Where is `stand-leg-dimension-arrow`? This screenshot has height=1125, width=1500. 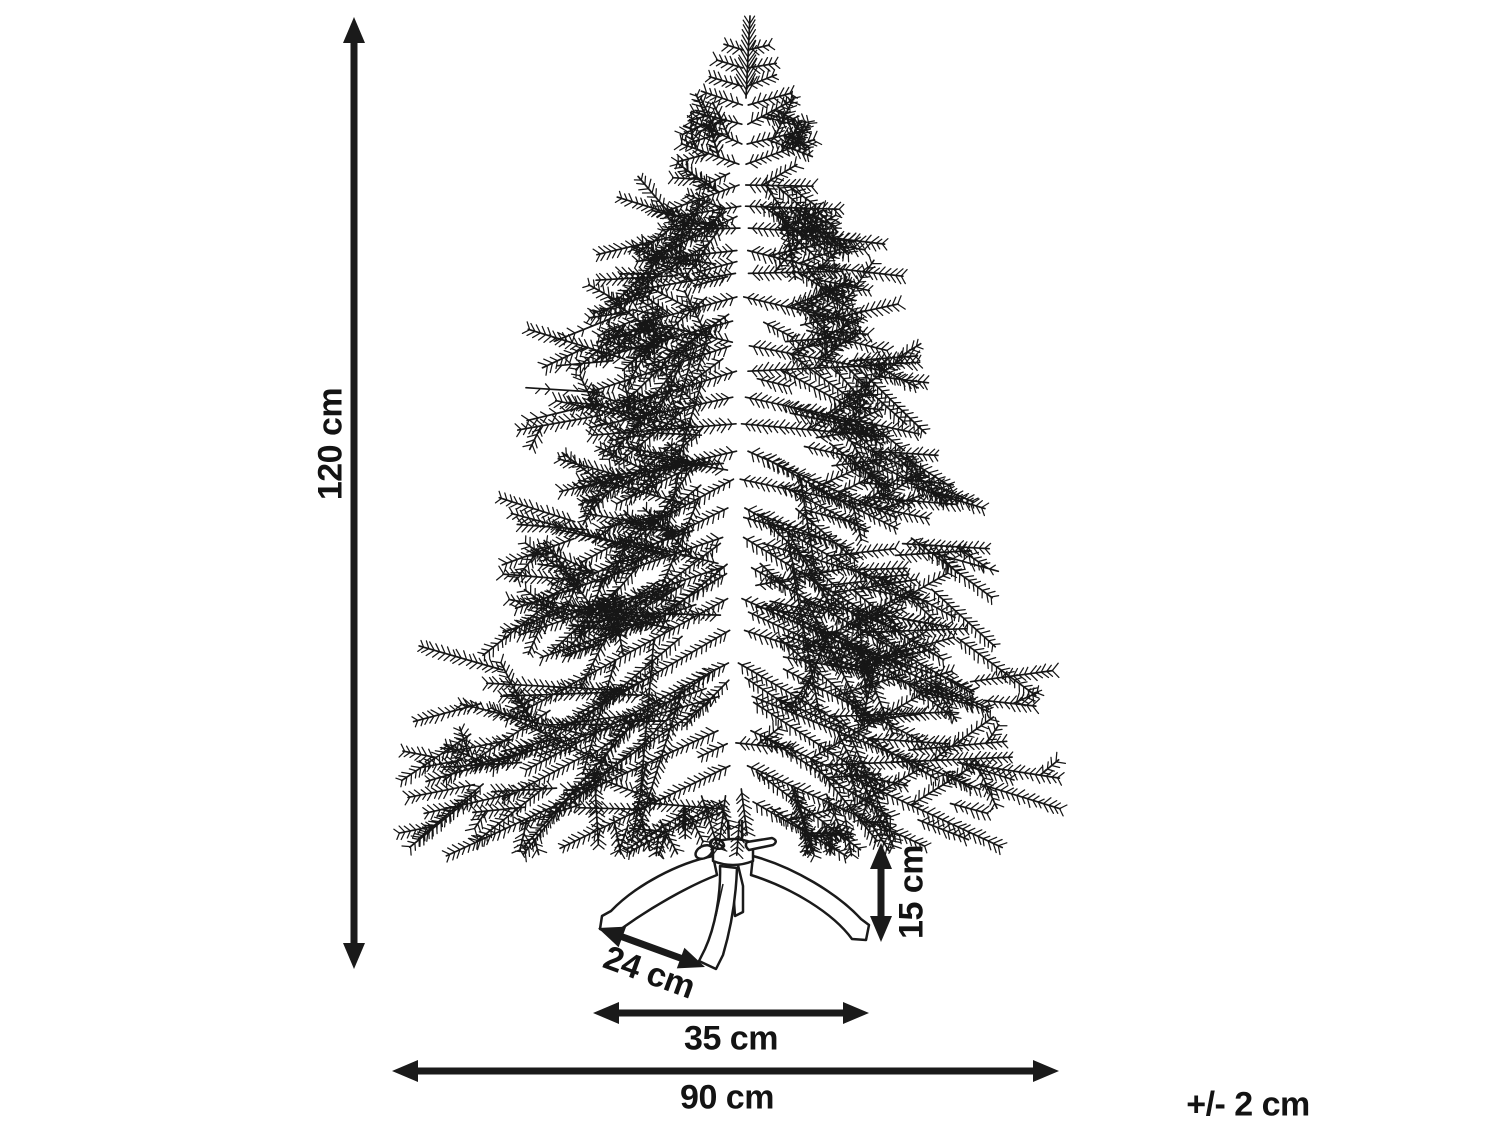
stand-leg-dimension-arrow is located at coordinates (651, 947).